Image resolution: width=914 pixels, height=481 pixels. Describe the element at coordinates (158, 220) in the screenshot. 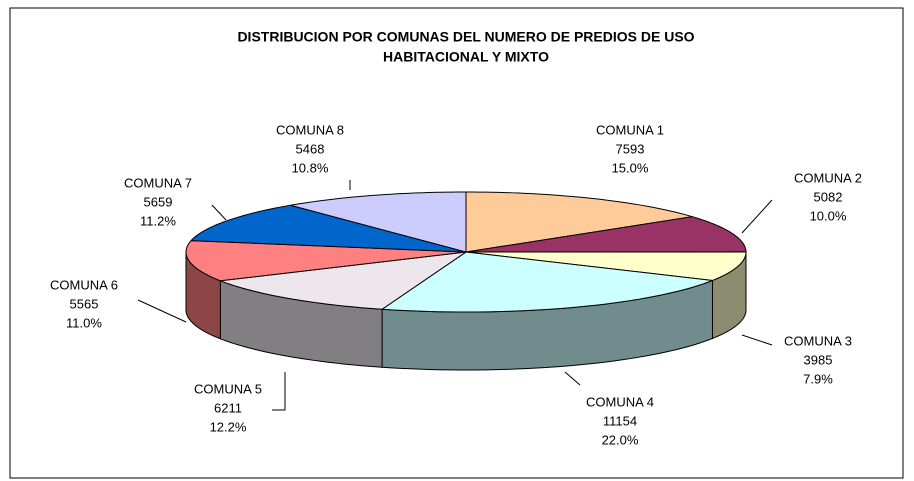

I see `data-label: 11.2%` at that location.